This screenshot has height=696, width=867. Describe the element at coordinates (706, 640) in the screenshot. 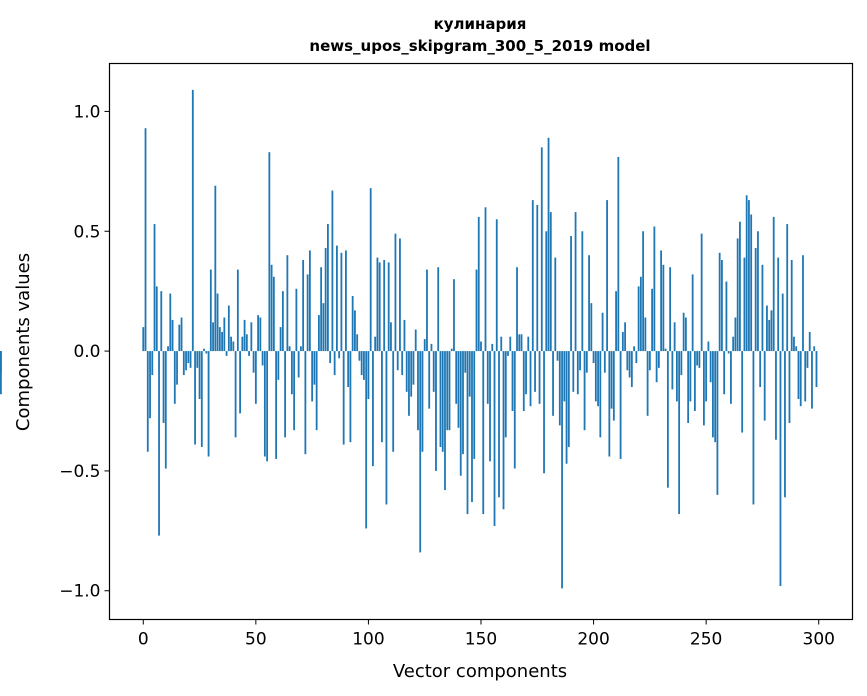

I see `x-tick-label: 250` at that location.